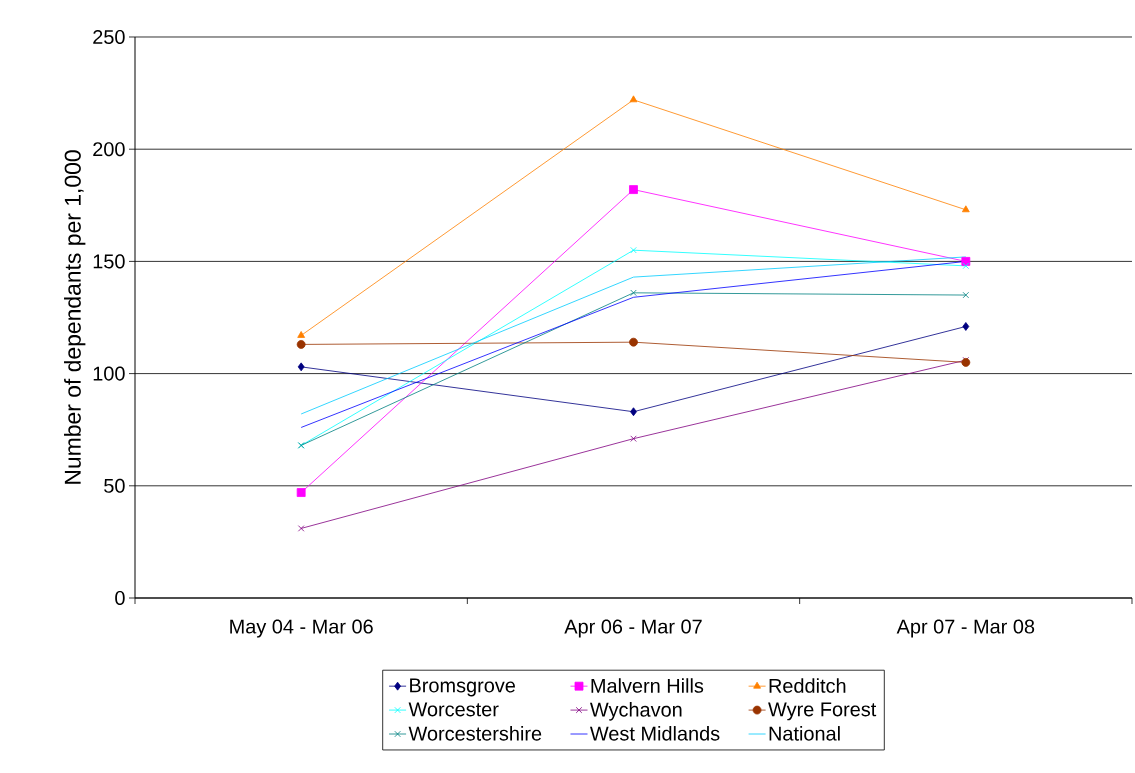 This screenshot has width=1135, height=773. I want to click on y-tick-label: 0, so click(120, 598).